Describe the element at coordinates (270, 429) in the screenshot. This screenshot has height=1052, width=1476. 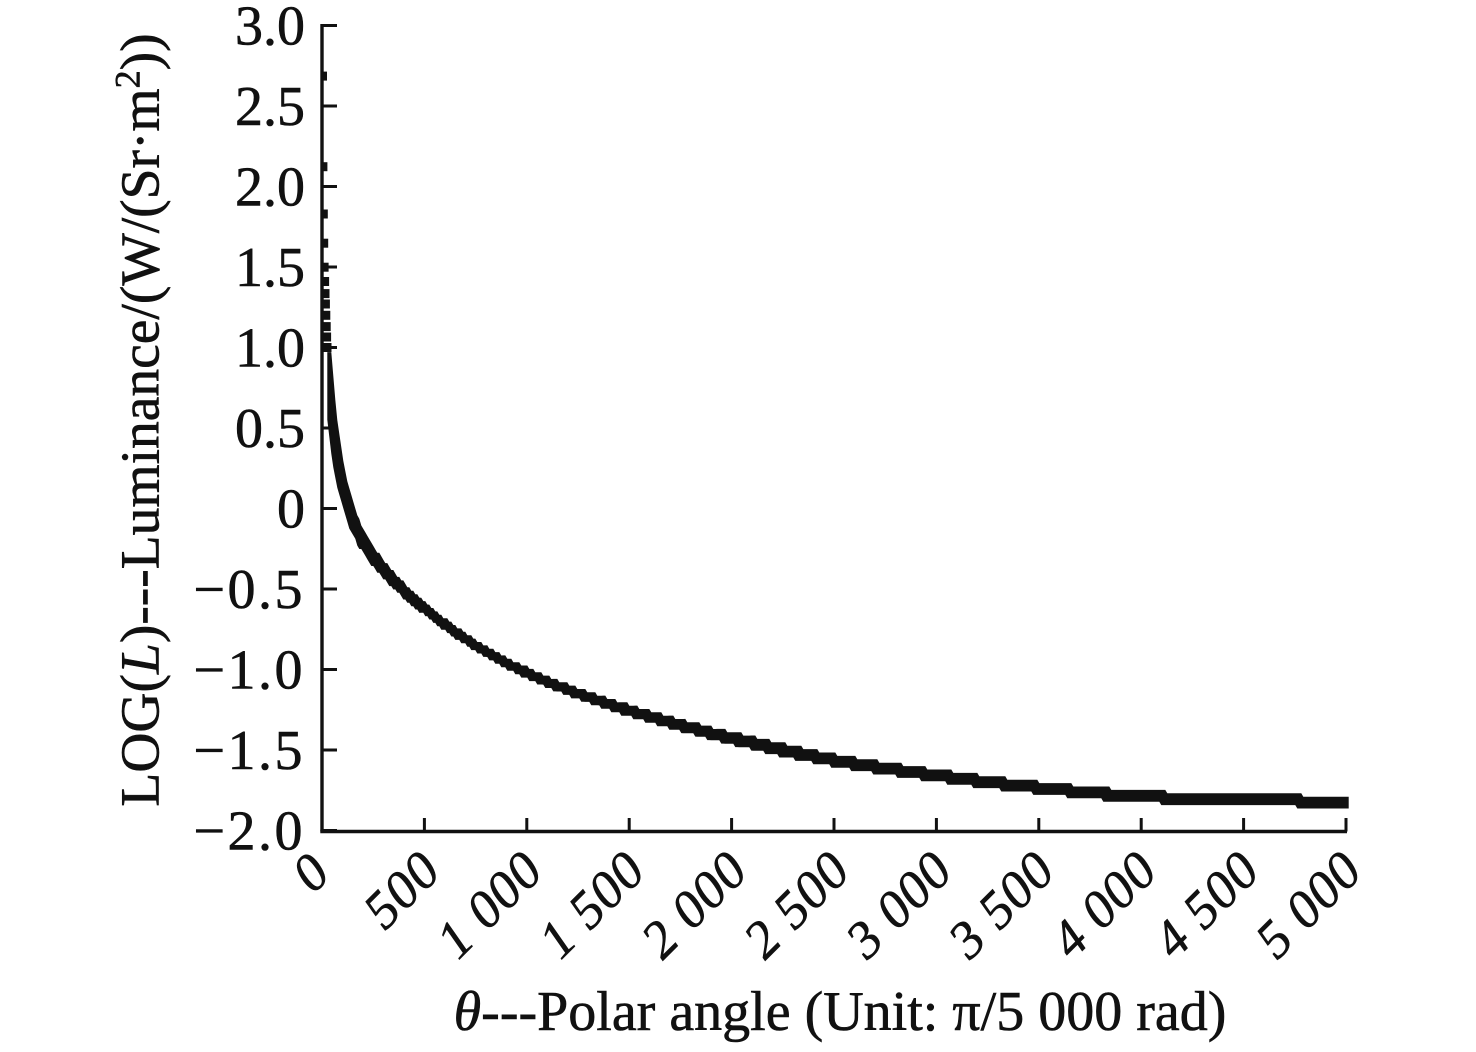
I see `svg-text: 0.5` at that location.